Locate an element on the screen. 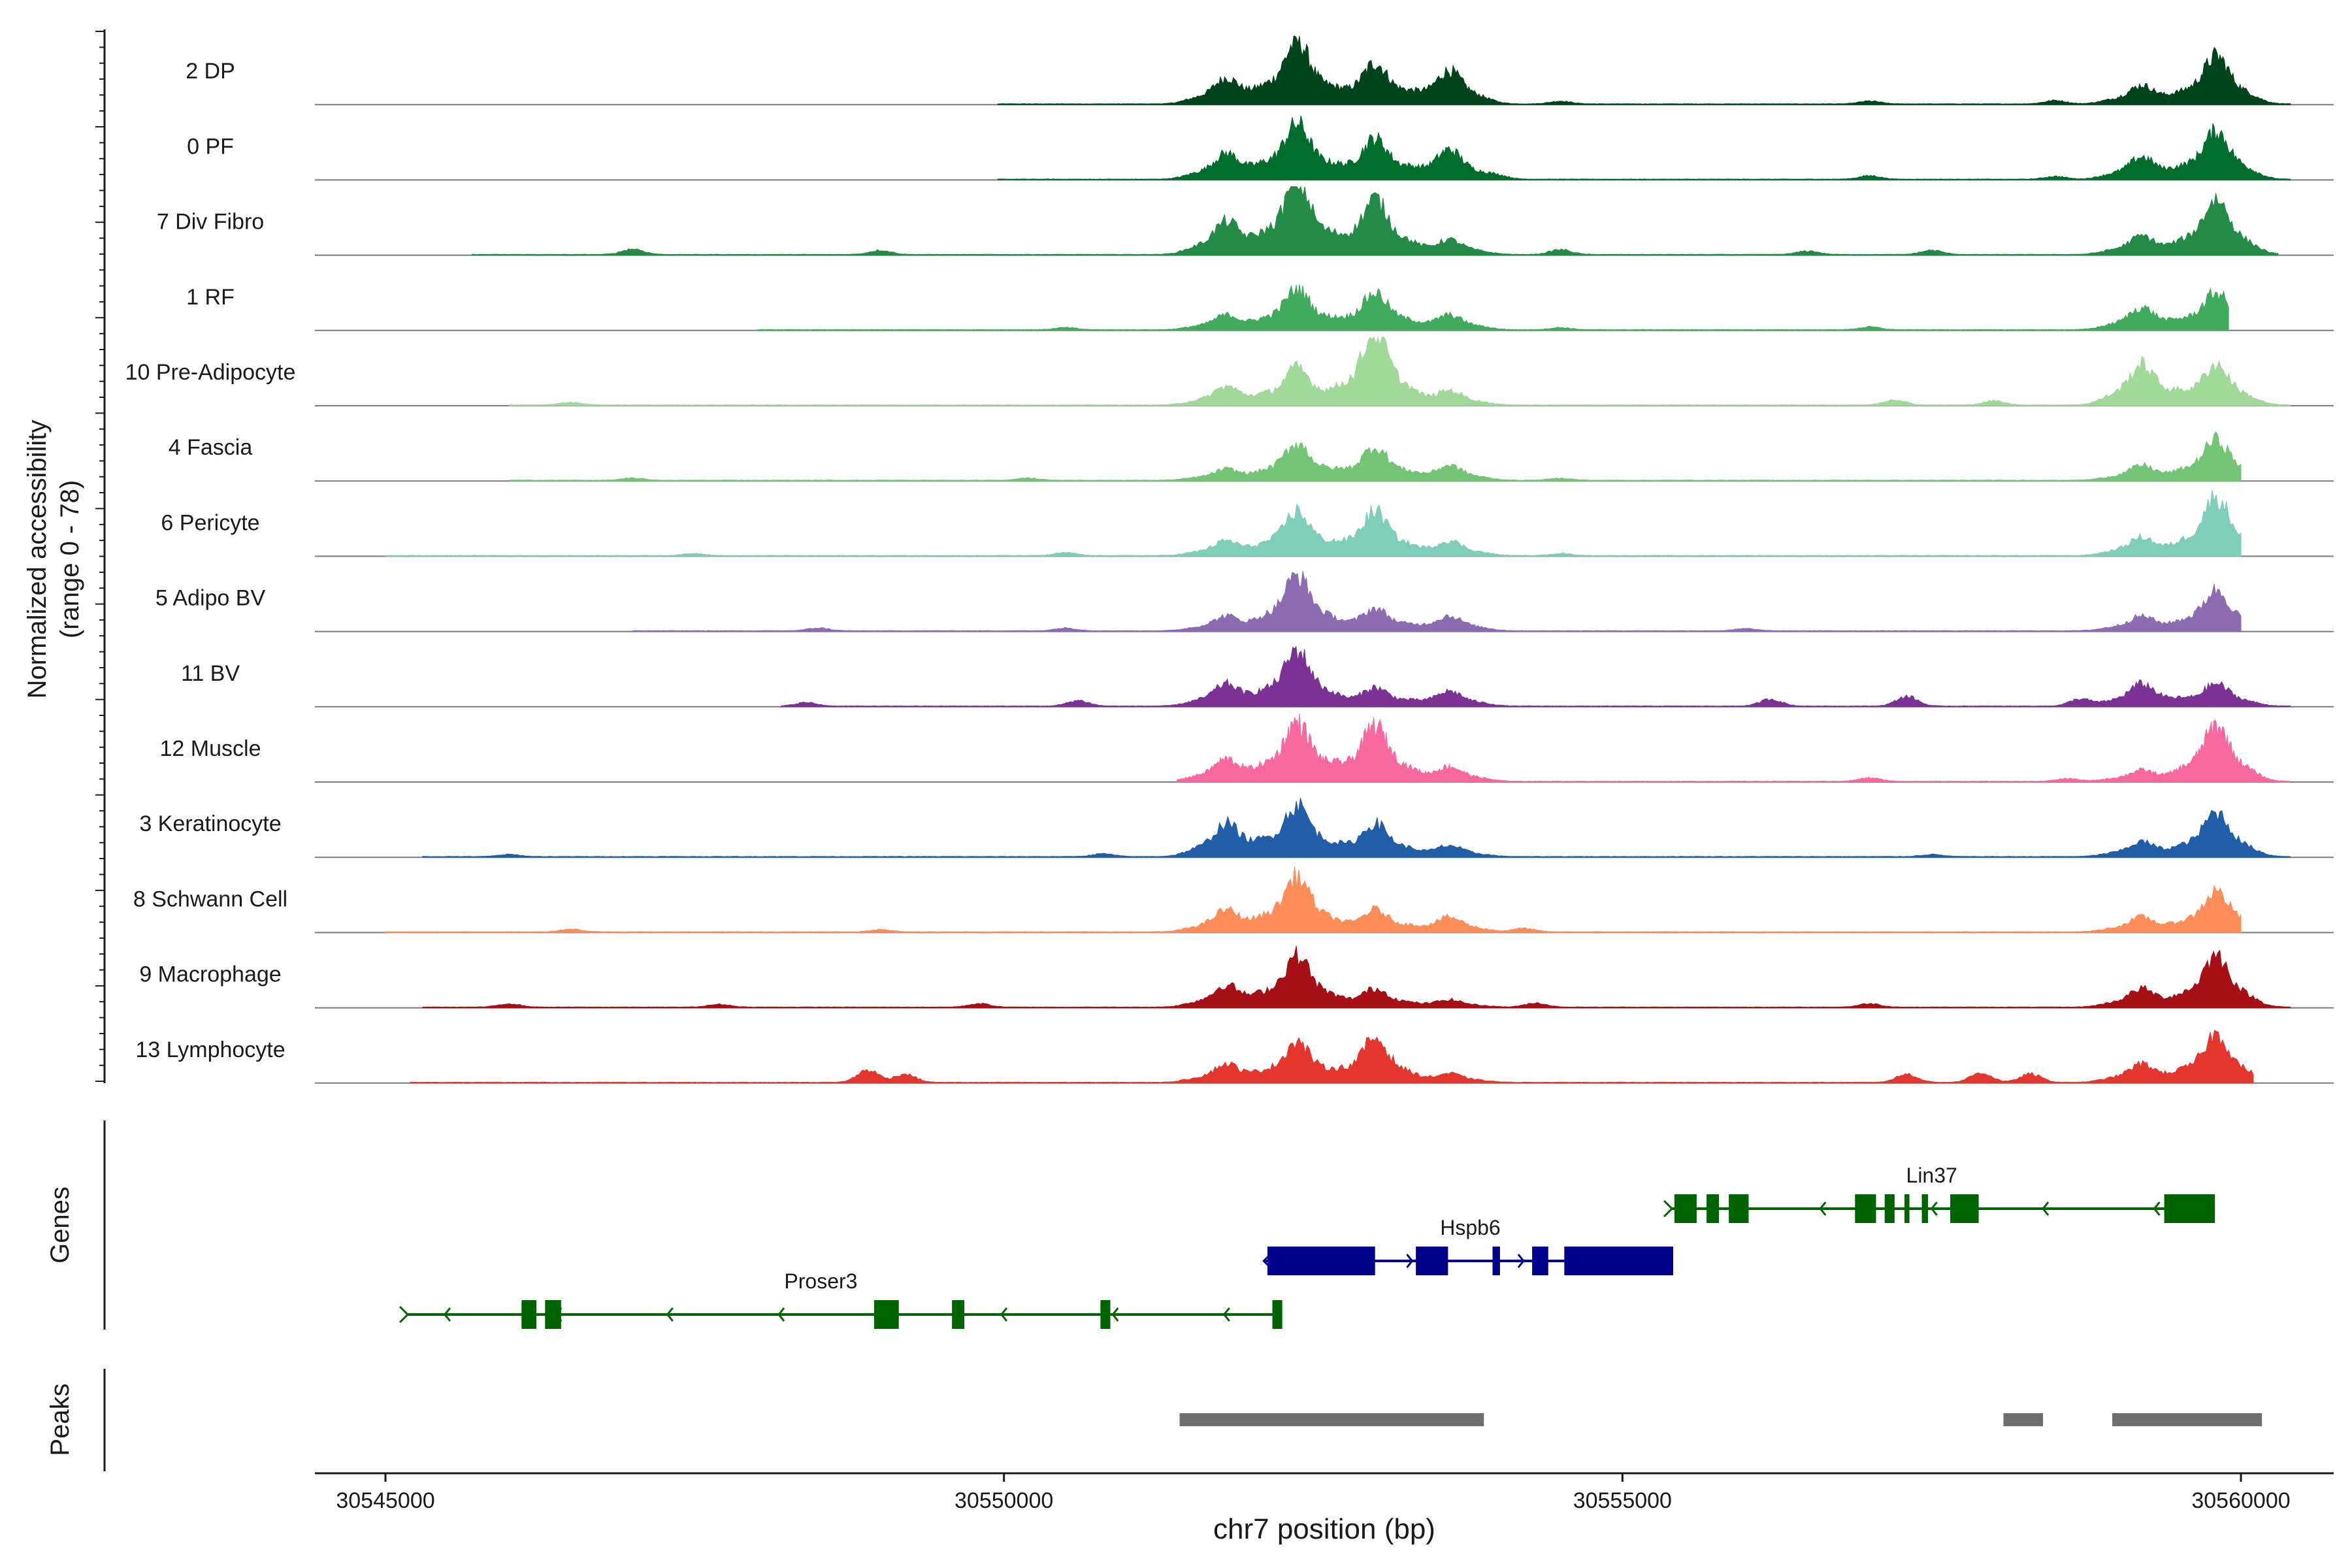 Image resolution: width=2352 pixels, height=1568 pixels. track-6: 6 Pericyte is located at coordinates (1247, 523).